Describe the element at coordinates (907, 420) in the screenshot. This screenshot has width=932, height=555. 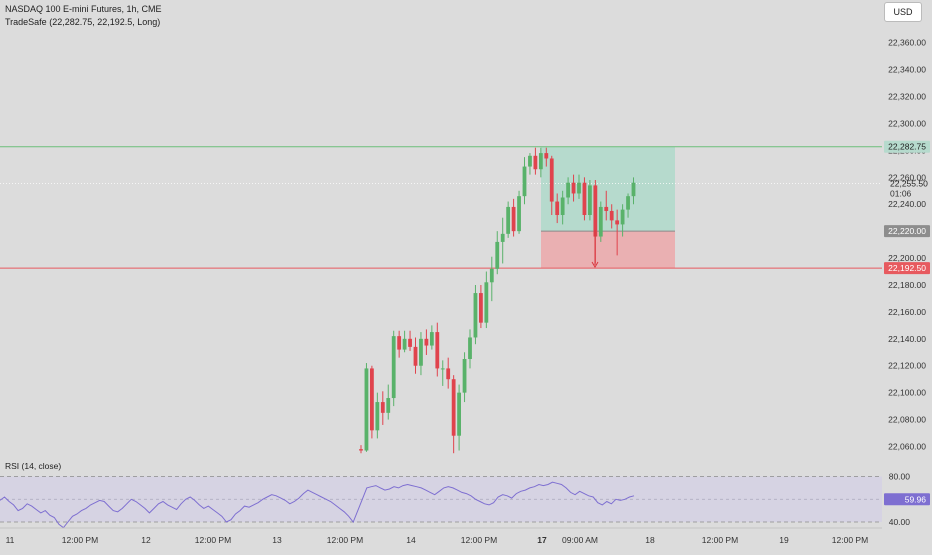
I see `y-tick-label: 22,080.00` at that location.